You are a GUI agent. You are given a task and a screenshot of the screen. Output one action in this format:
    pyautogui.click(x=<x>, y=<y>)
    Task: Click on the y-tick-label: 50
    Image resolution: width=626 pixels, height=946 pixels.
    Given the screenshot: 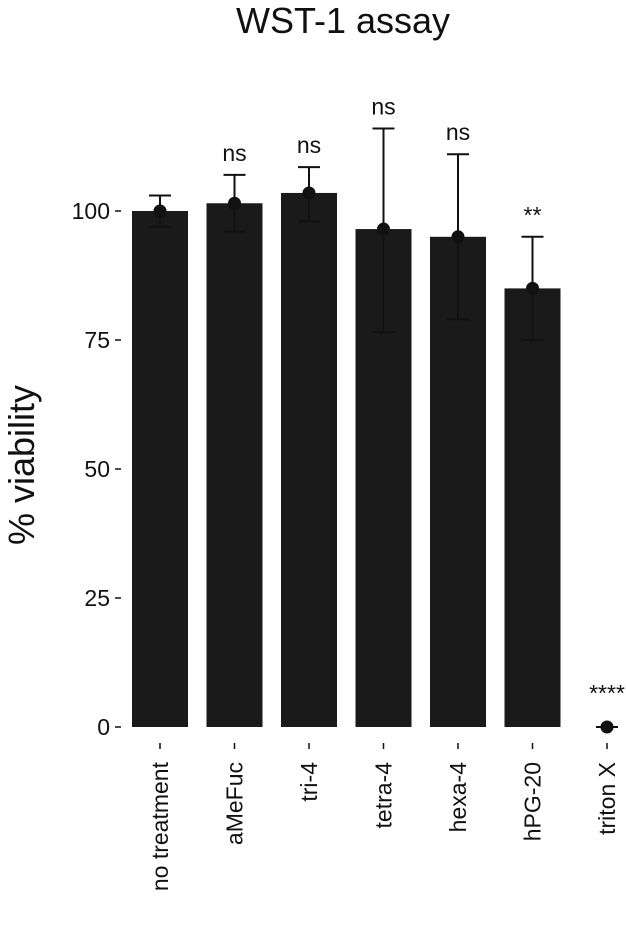 What is the action you would take?
    pyautogui.click(x=97, y=469)
    